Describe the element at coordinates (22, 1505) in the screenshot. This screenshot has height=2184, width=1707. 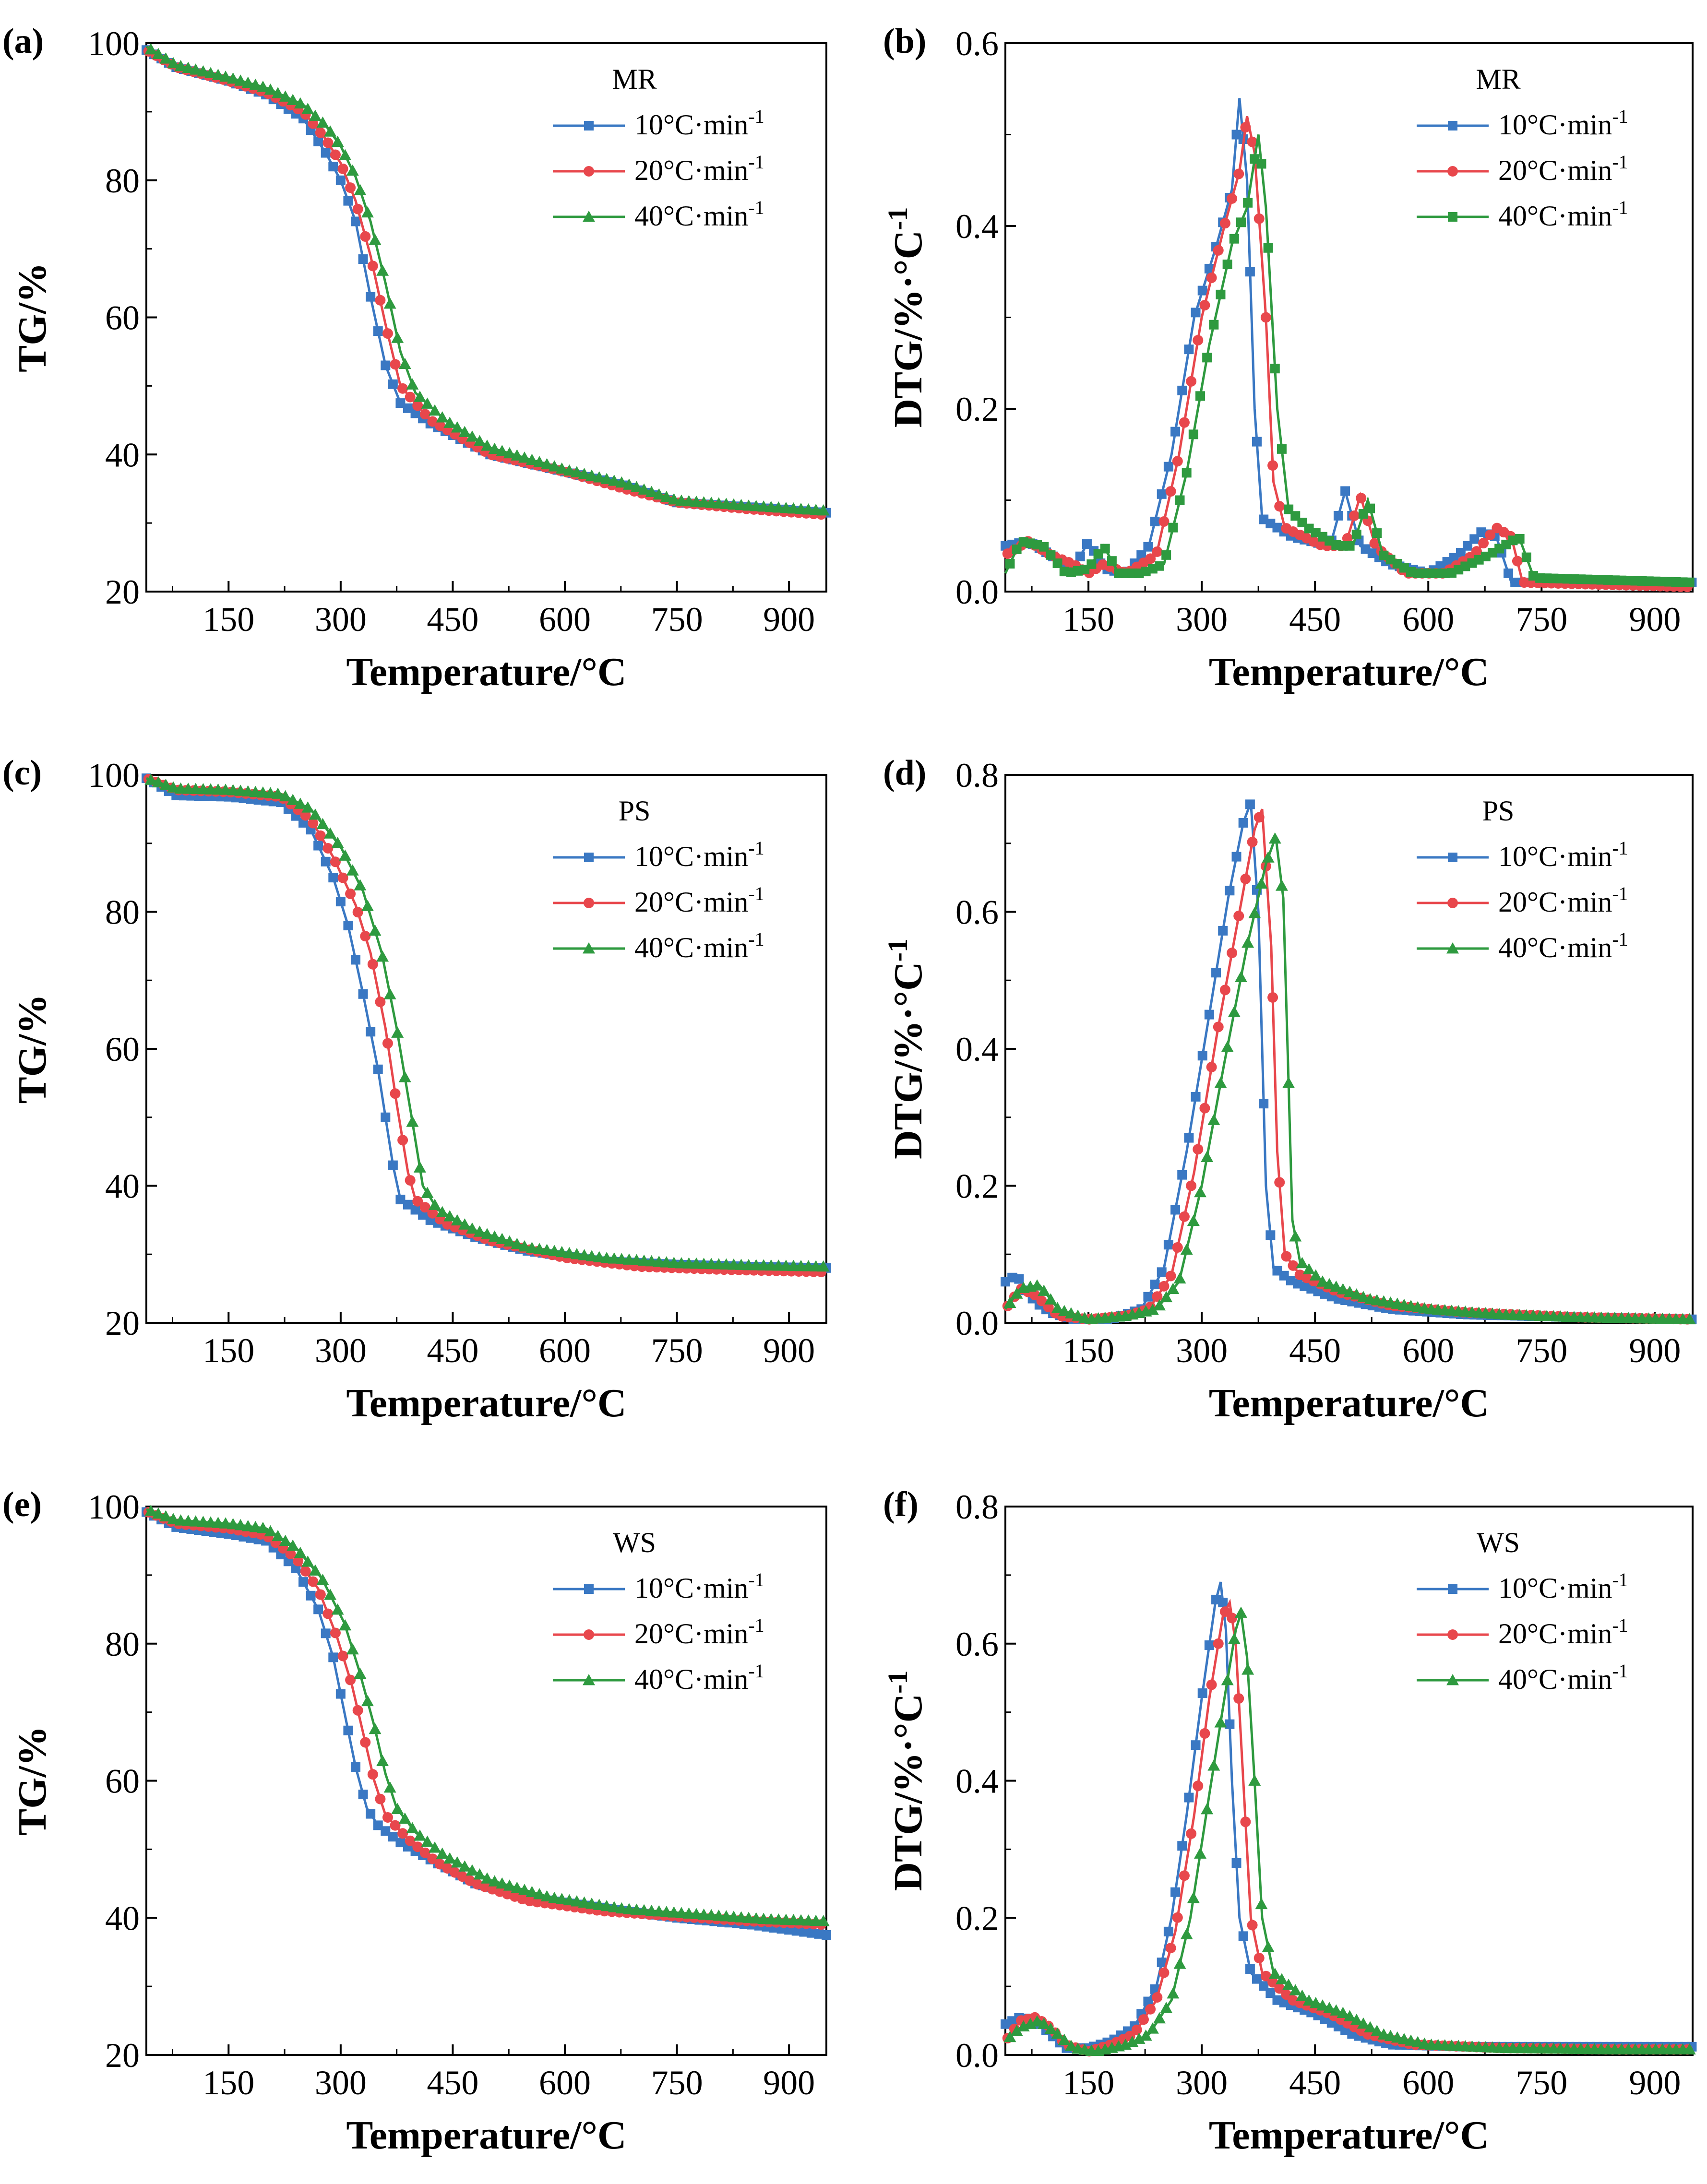
I see `panel-letter: (e)` at that location.